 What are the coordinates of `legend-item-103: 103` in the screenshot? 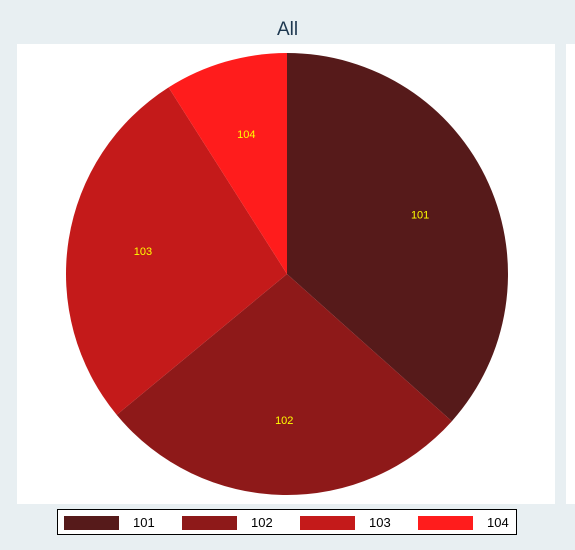 It's located at (345, 522).